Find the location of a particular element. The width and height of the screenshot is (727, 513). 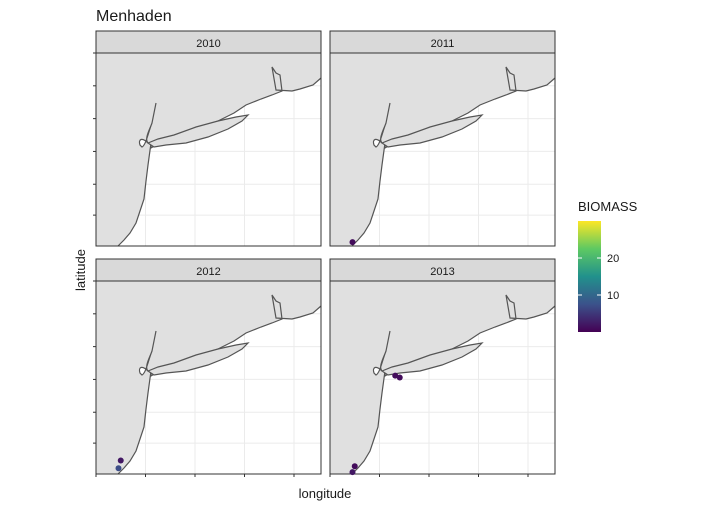

colorbar-ticks: 10 20 is located at coordinates (598, 277).